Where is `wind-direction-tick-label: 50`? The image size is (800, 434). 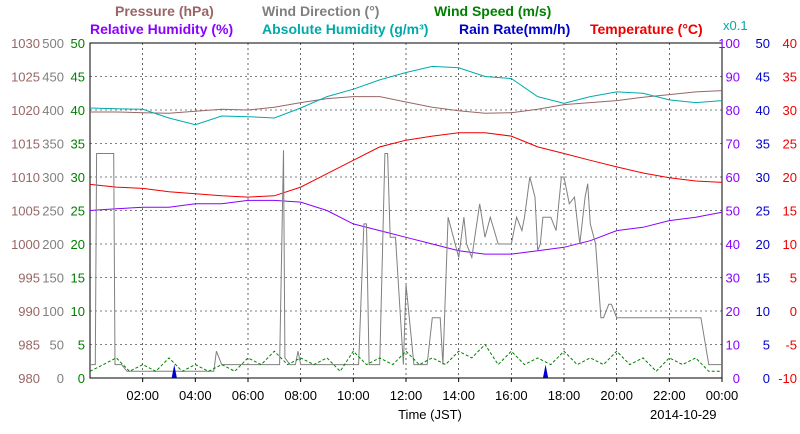 wind-direction-tick-label: 50 is located at coordinates (57, 345).